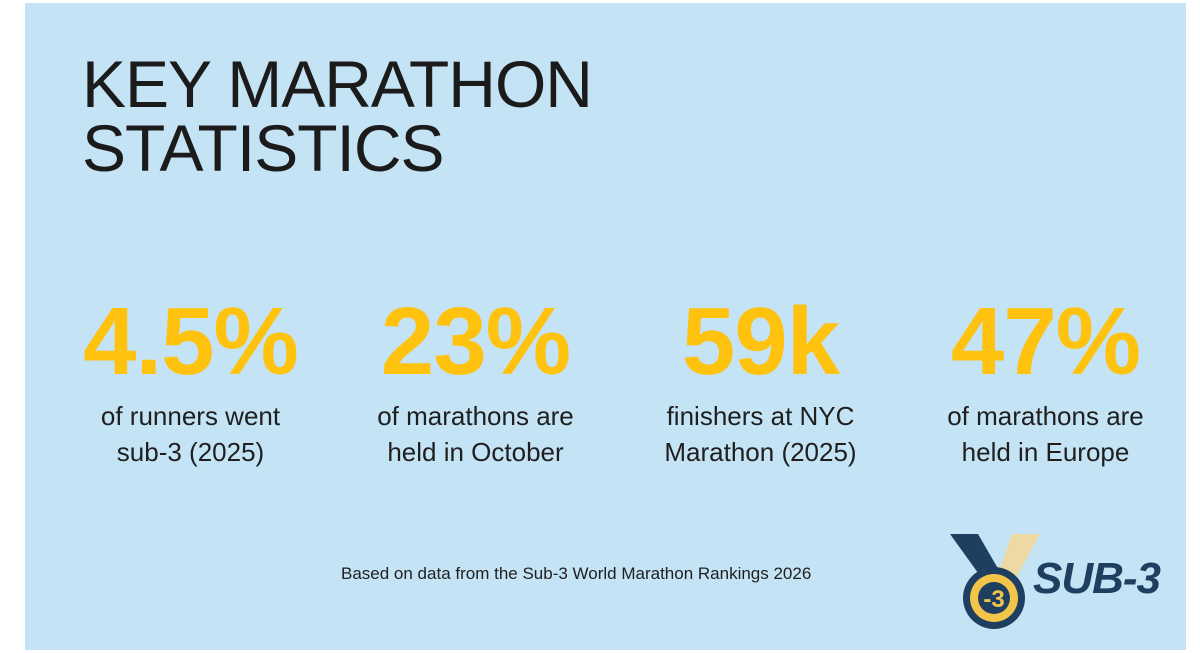  Describe the element at coordinates (475, 341) in the screenshot. I see `stat-value: 23%` at that location.